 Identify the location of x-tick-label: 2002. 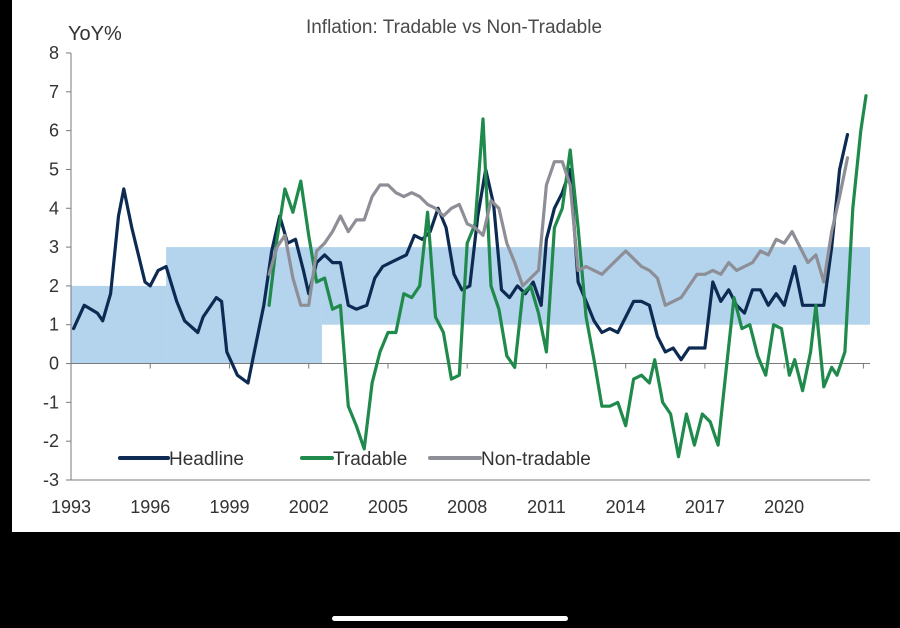
(309, 507).